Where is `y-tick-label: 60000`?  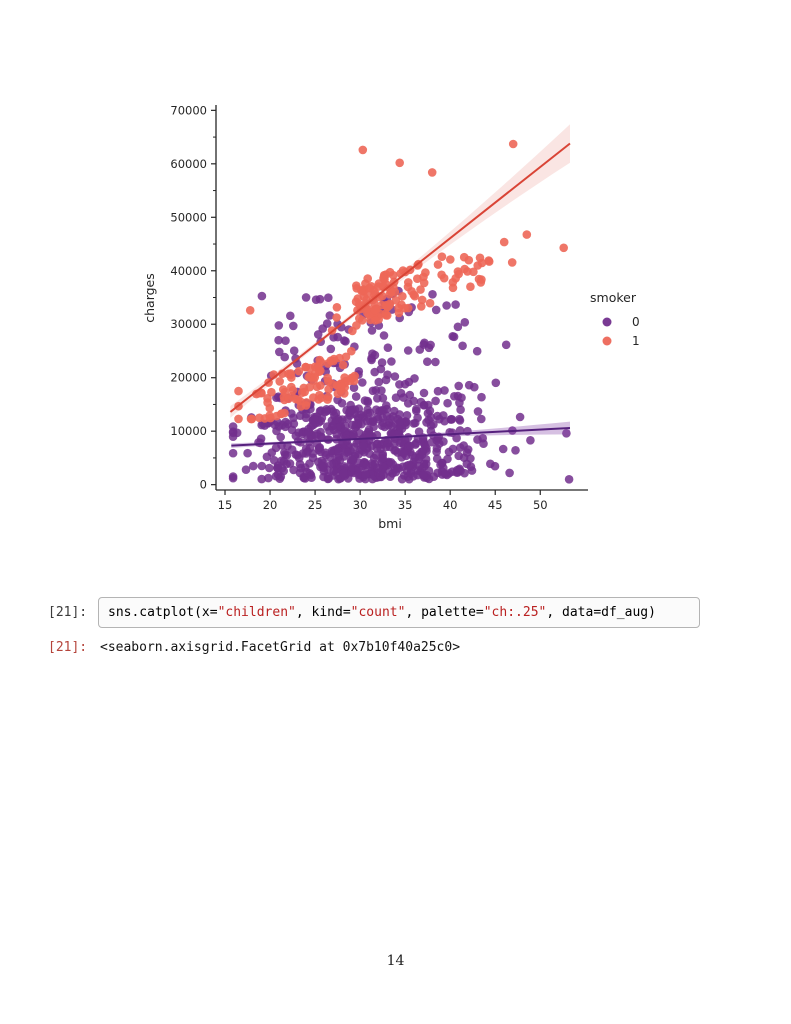 y-tick-label: 60000 is located at coordinates (188, 164).